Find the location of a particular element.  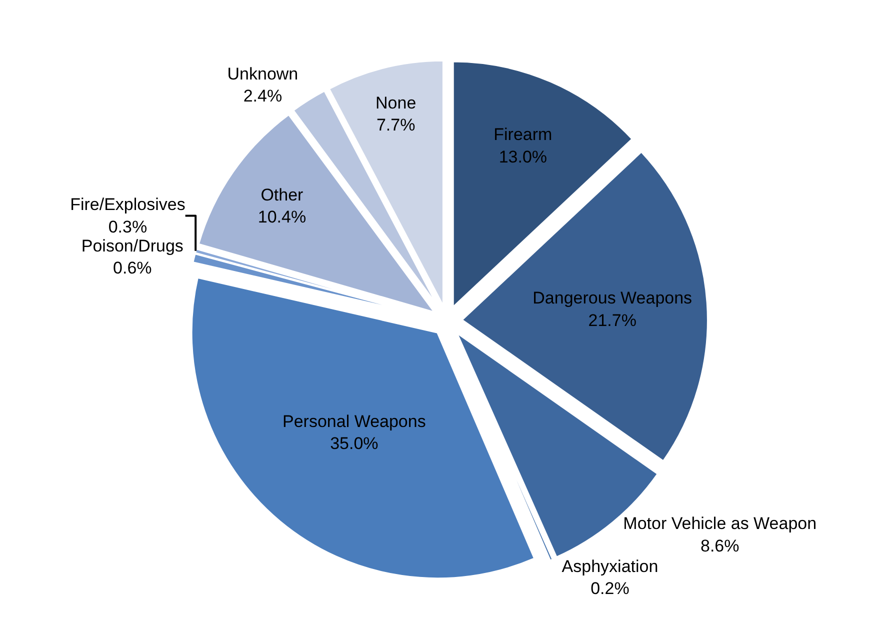

data-label: 8.6% is located at coordinates (720, 546).